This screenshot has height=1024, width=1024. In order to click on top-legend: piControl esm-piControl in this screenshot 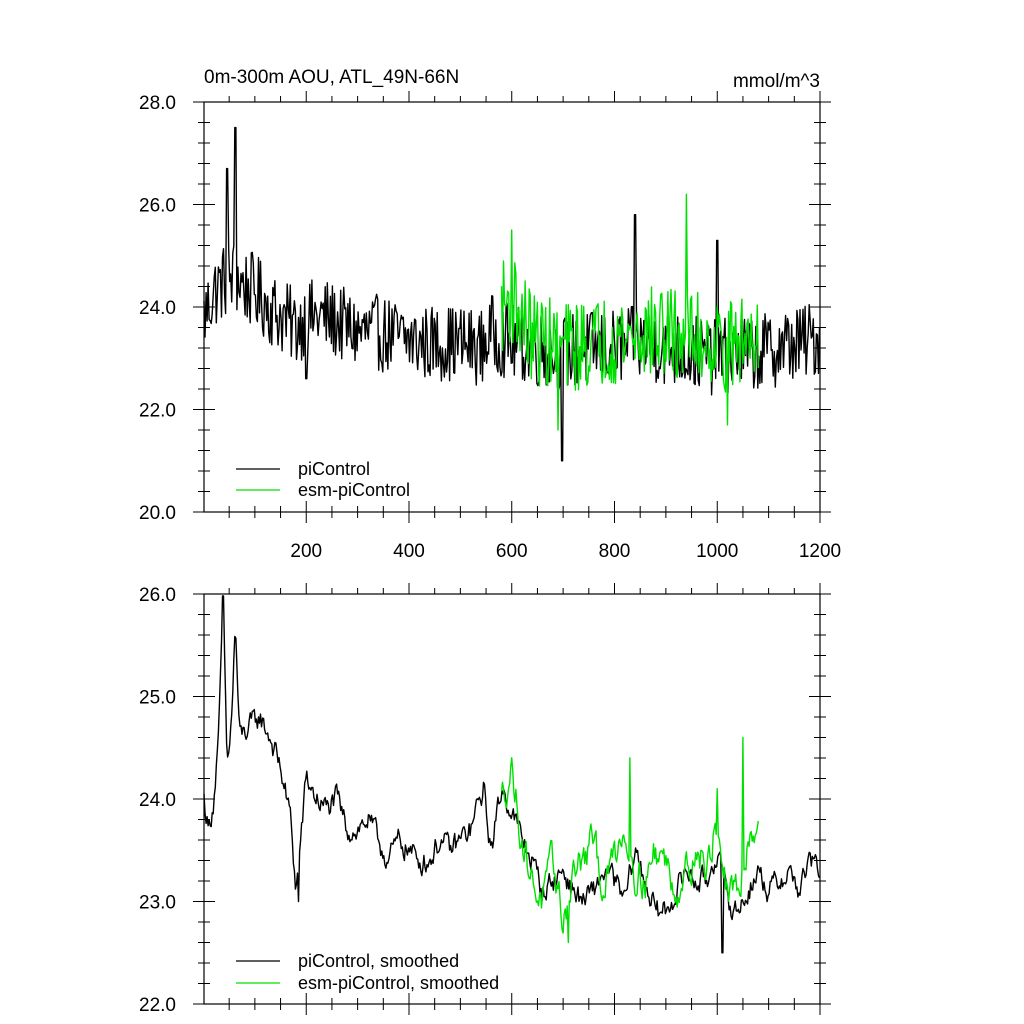, I will do `click(323, 479)`.